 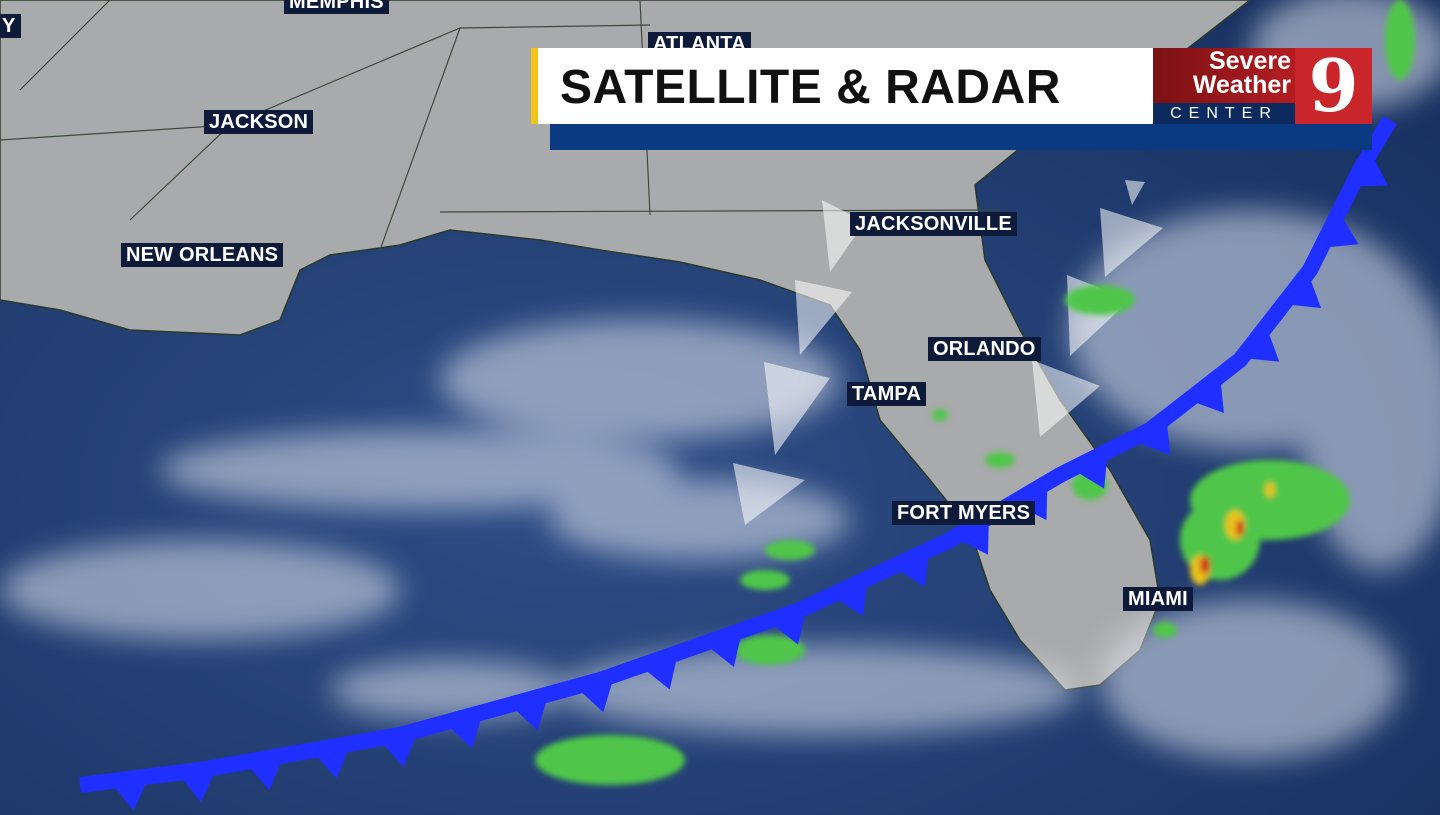 I want to click on city-label-new-orleans: NEW ORLEANS, so click(x=202, y=255).